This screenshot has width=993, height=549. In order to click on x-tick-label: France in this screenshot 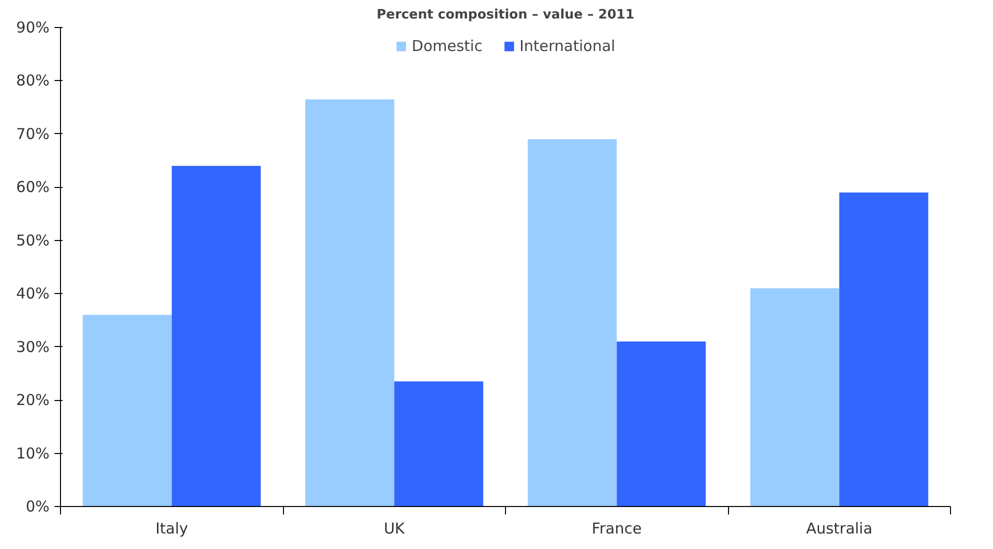, I will do `click(617, 529)`.